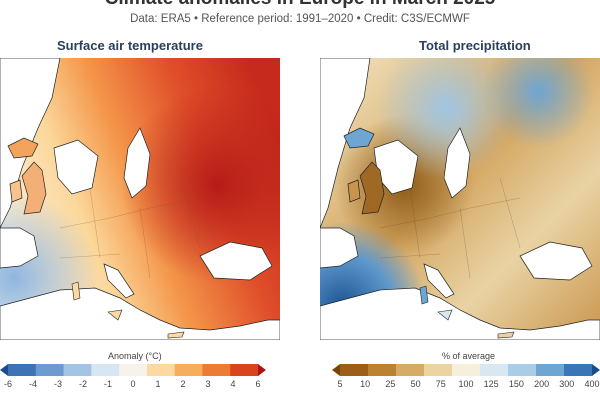  I want to click on temperature-colorbar, so click(133, 370).